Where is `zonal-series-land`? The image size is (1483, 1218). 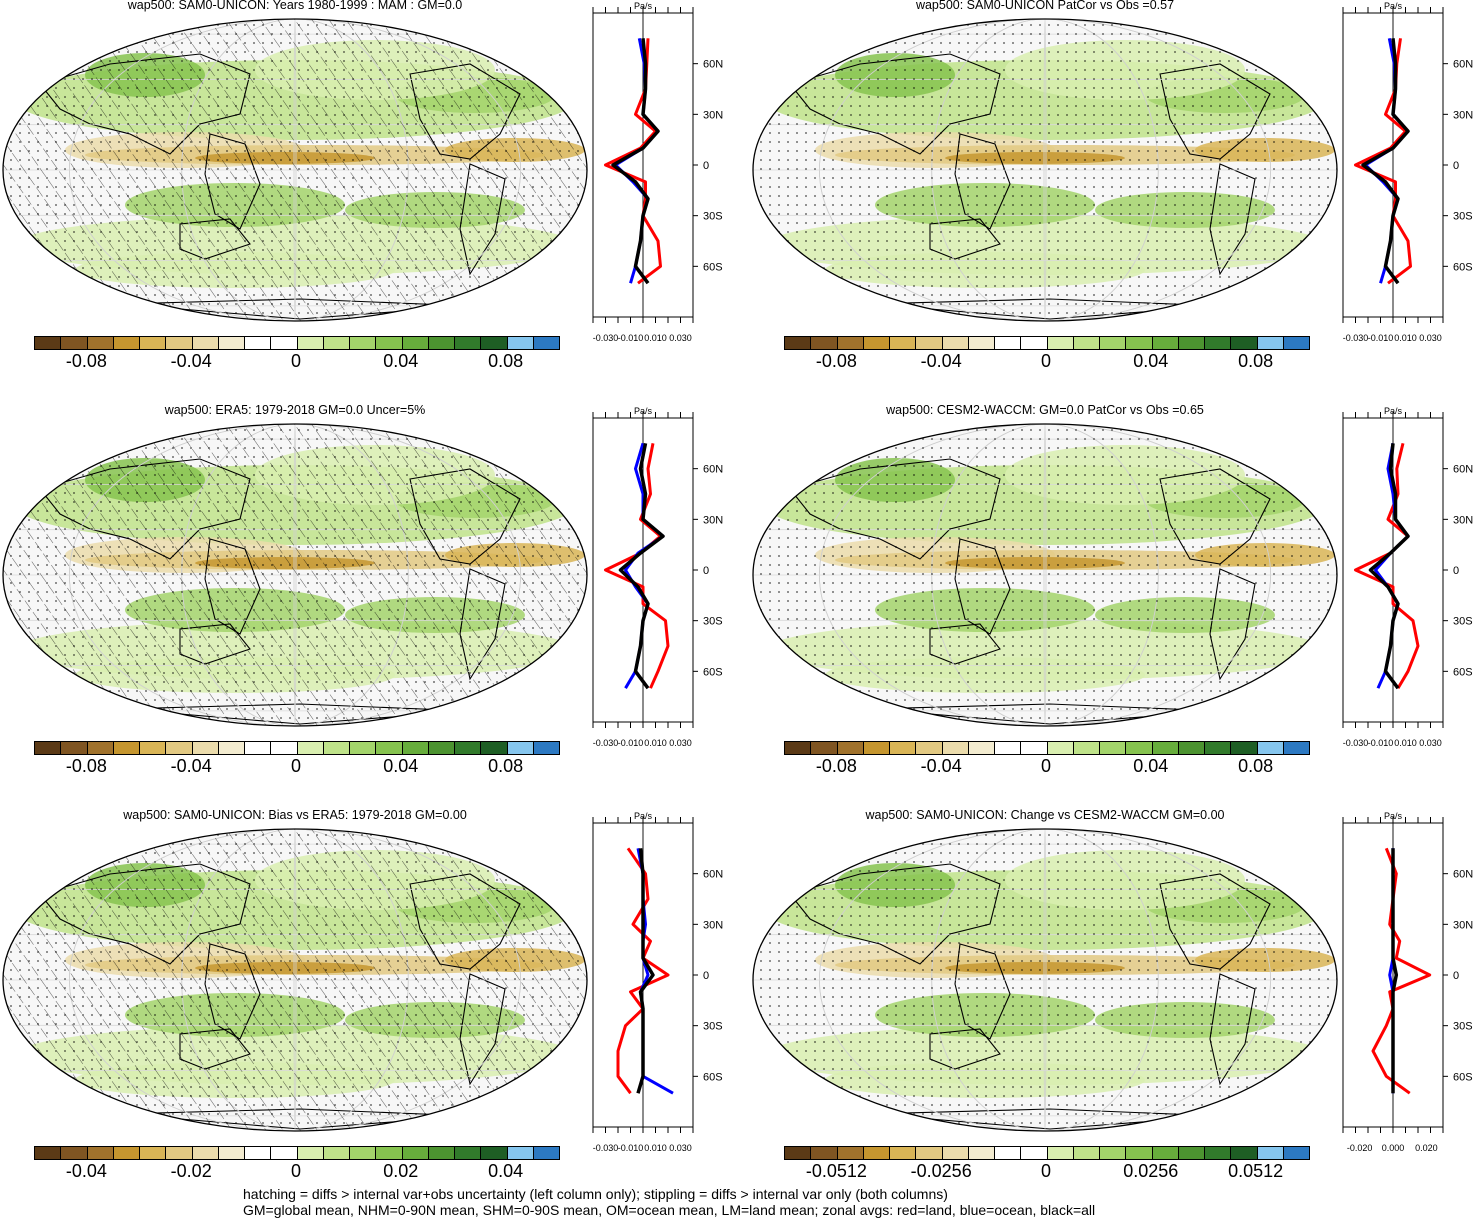 zonal-series-land is located at coordinates (1401, 971).